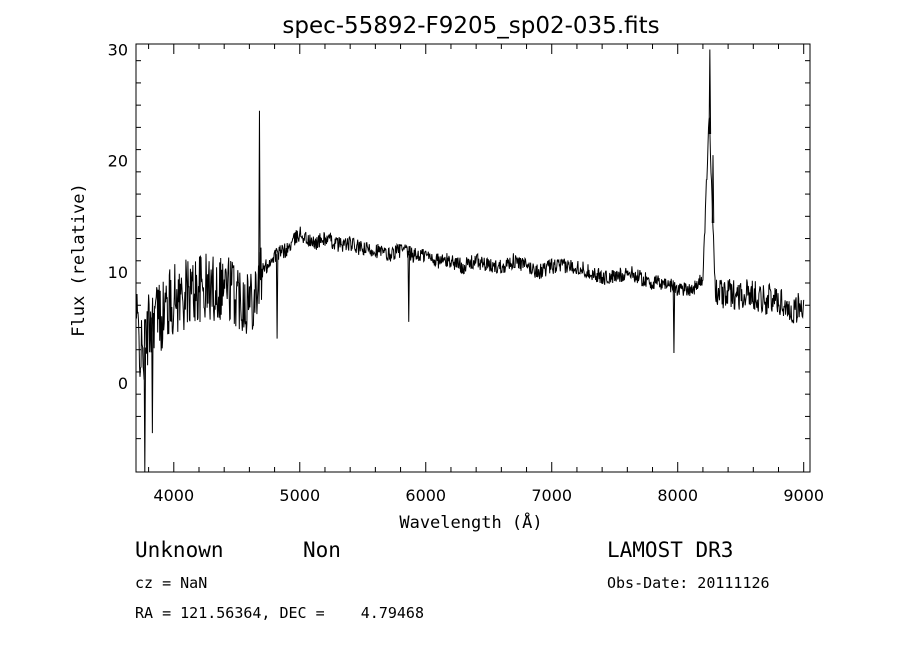 The width and height of the screenshot is (900, 649). What do you see at coordinates (322, 550) in the screenshot?
I see `subclass-label: Non` at bounding box center [322, 550].